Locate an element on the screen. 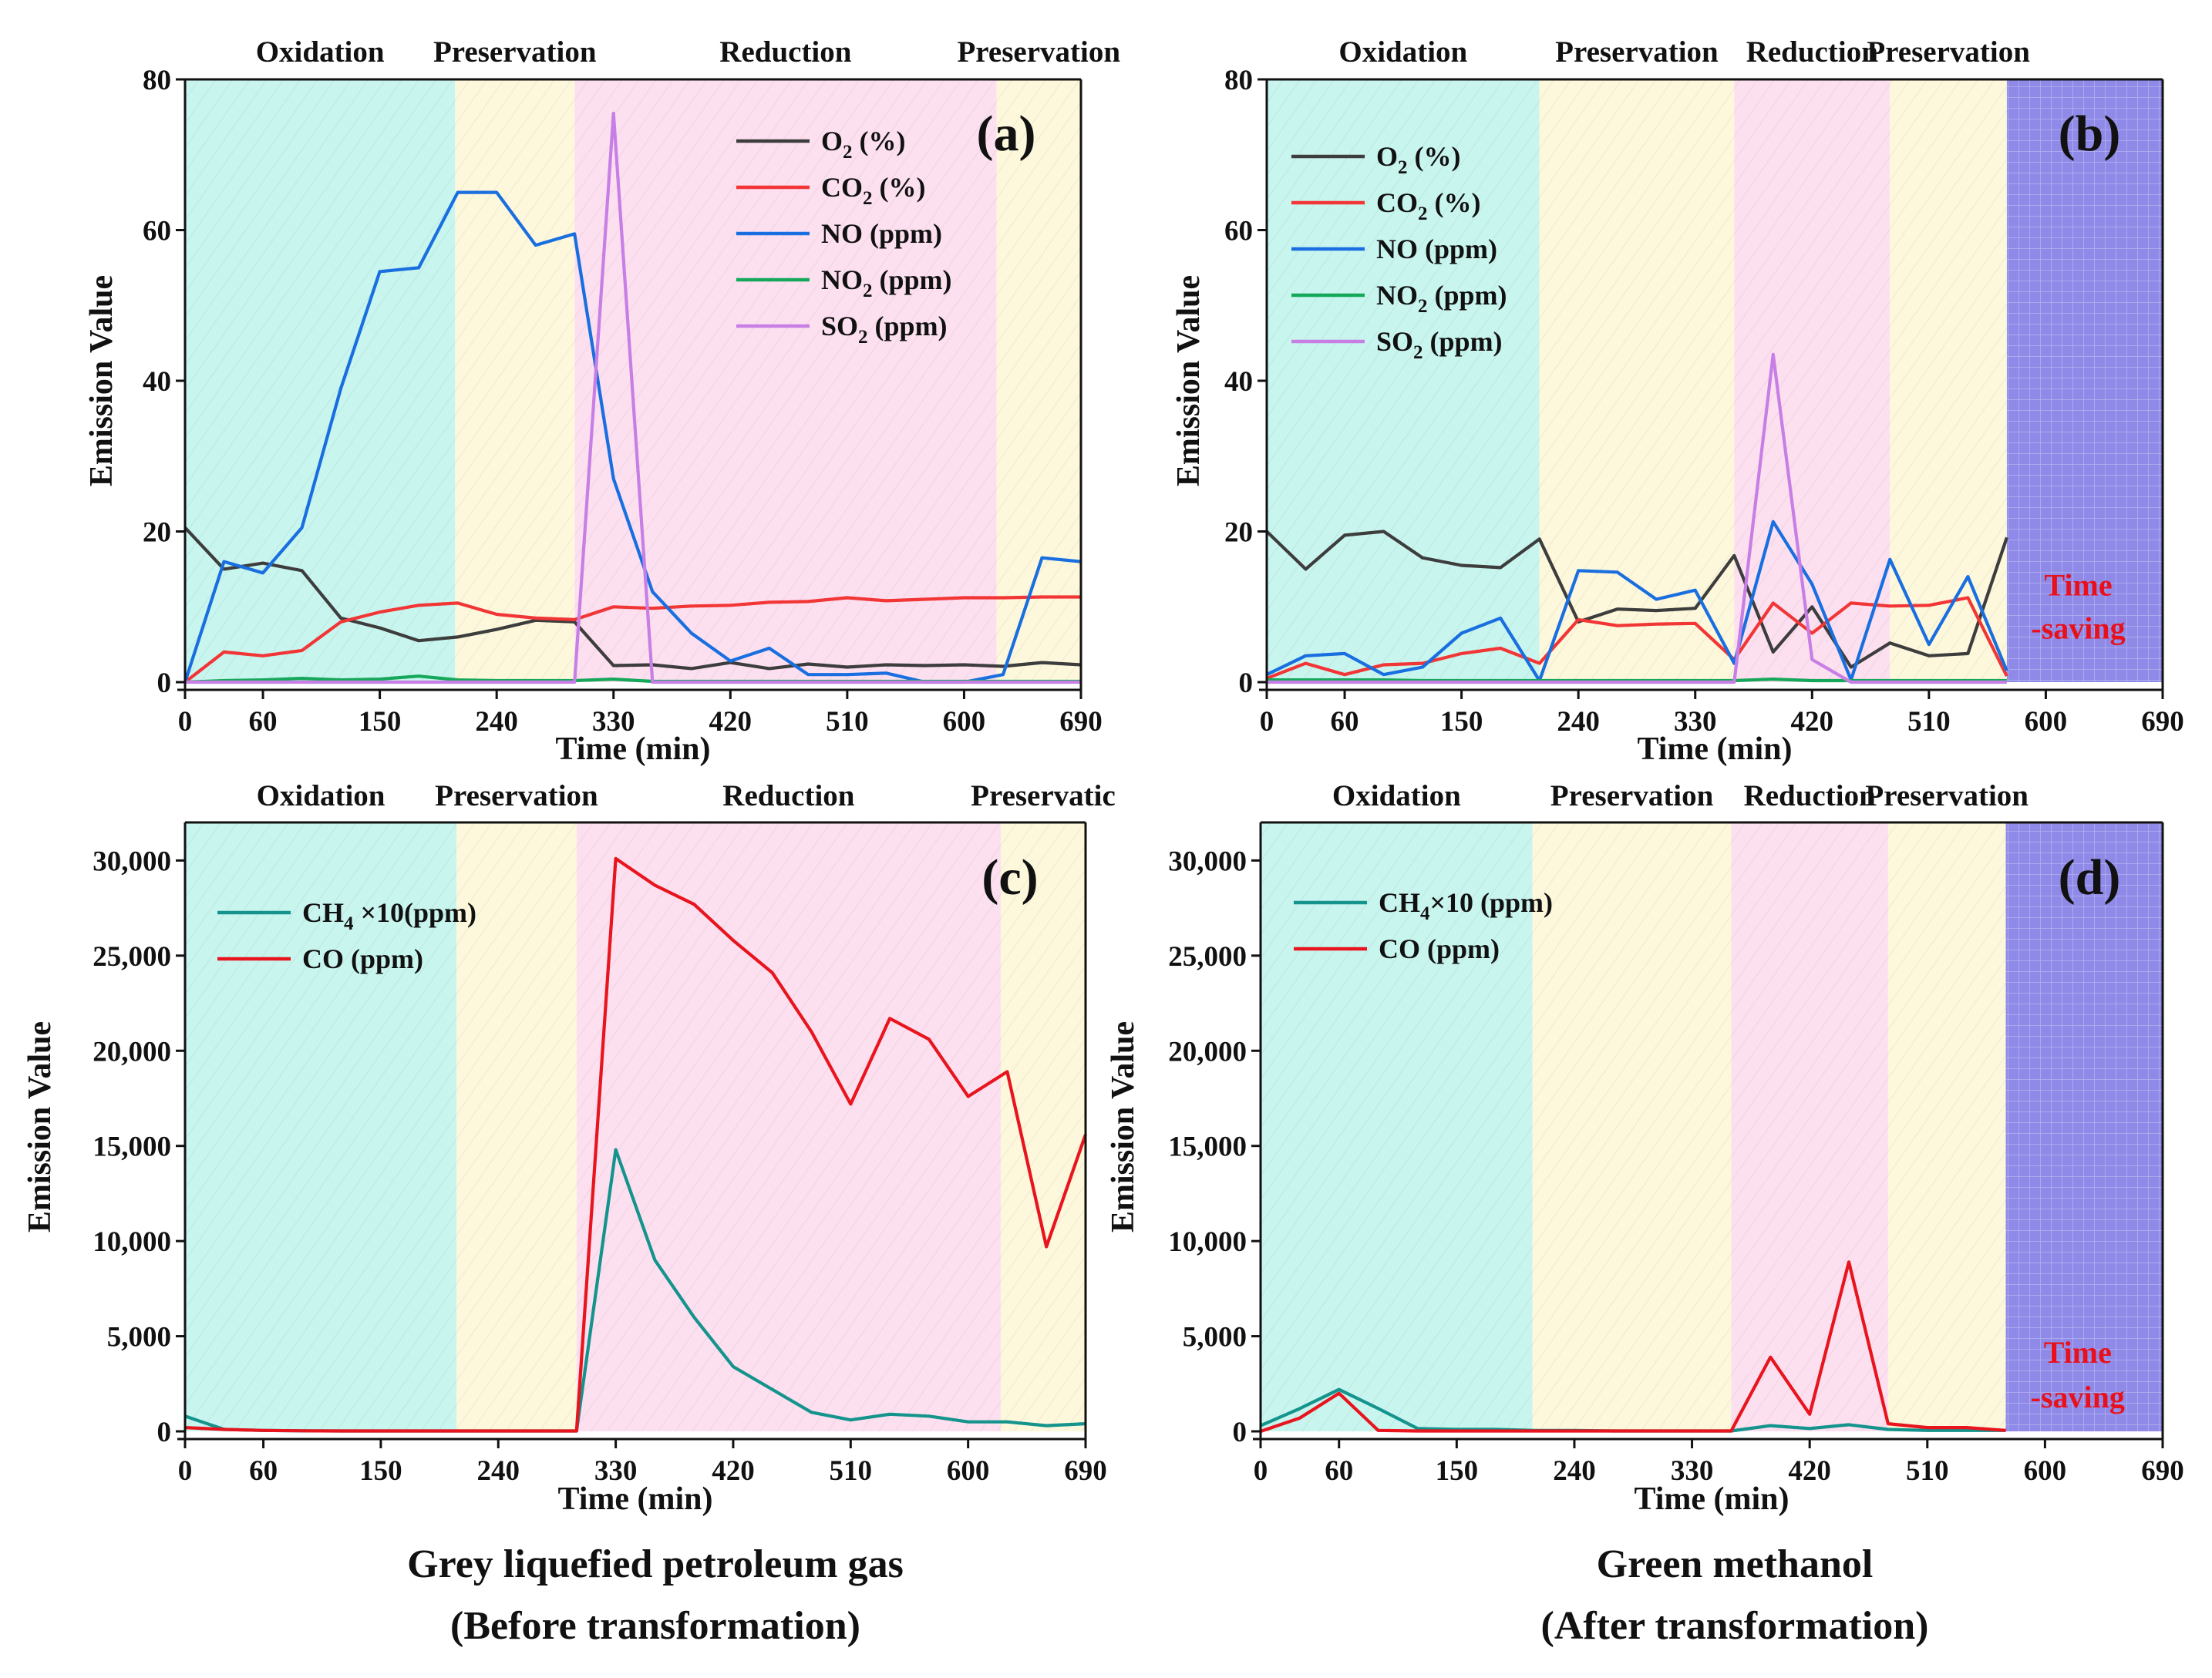 The height and width of the screenshot is (1678, 2212). time-saving-label: -saving is located at coordinates (2078, 1397).